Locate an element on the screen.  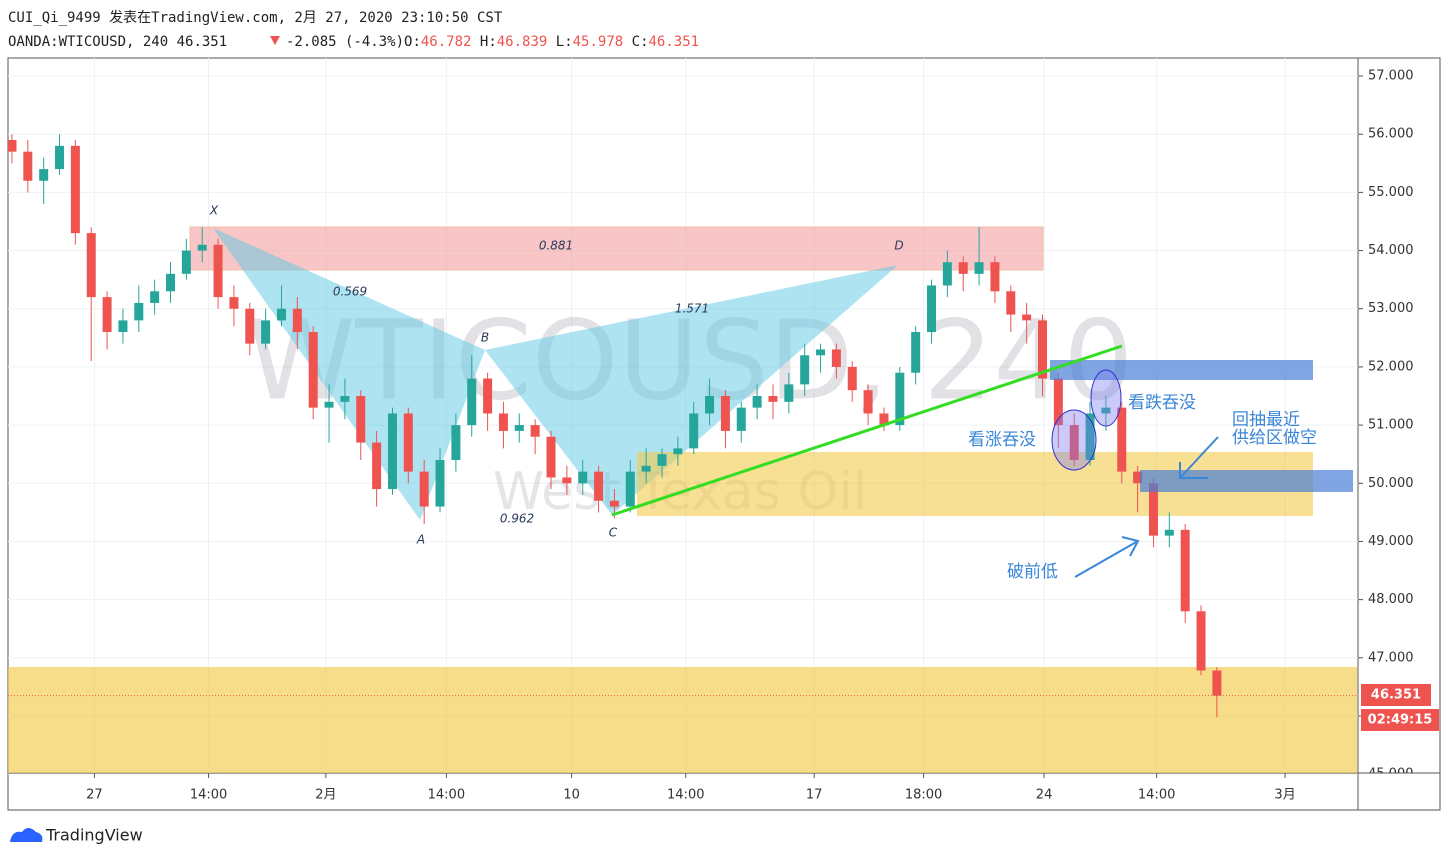
x-tick-label: 2月 is located at coordinates (325, 795).